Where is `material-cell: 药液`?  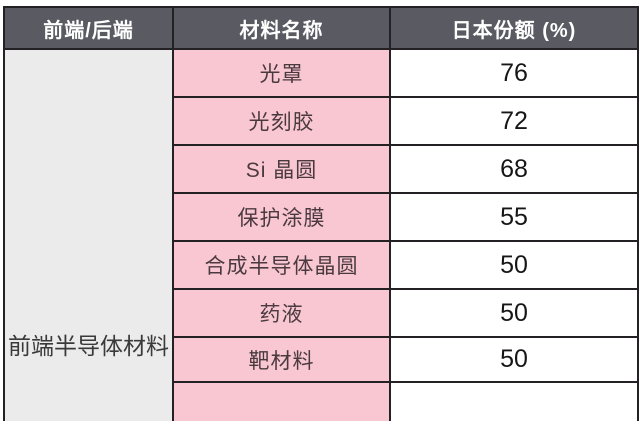
material-cell: 药液 is located at coordinates (281, 313).